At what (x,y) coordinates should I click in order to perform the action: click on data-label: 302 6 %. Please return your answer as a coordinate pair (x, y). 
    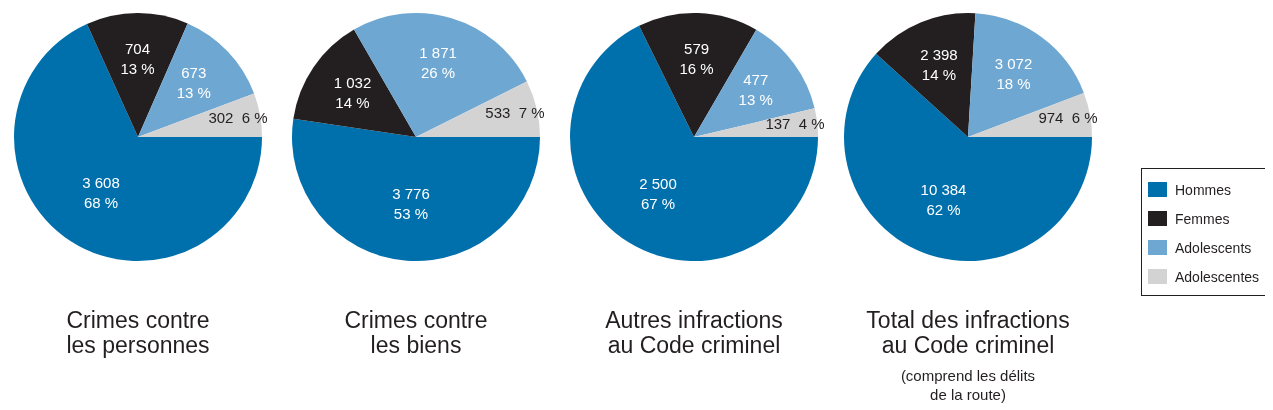
    Looking at the image, I should click on (238, 117).